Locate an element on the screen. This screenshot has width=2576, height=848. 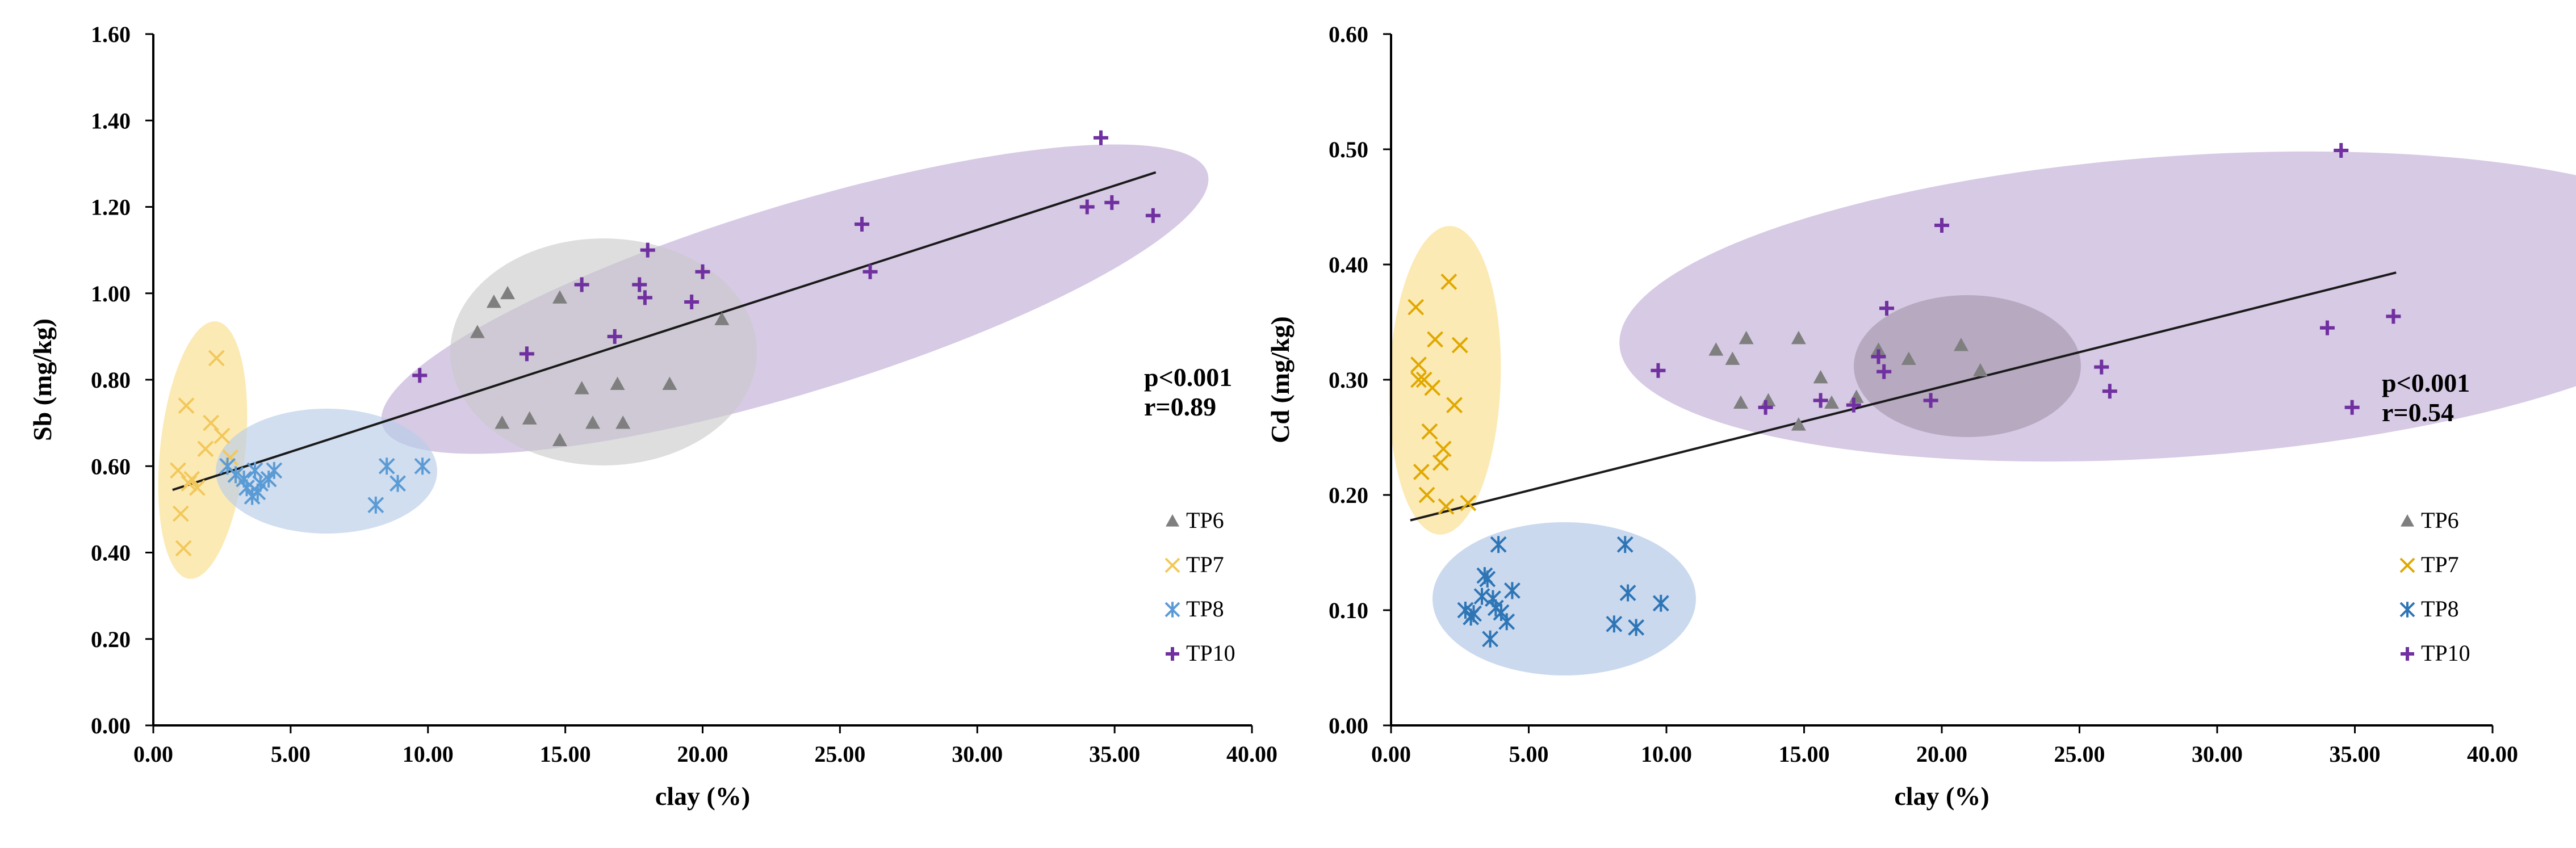
y-tick-label: 0.80 is located at coordinates (111, 380).